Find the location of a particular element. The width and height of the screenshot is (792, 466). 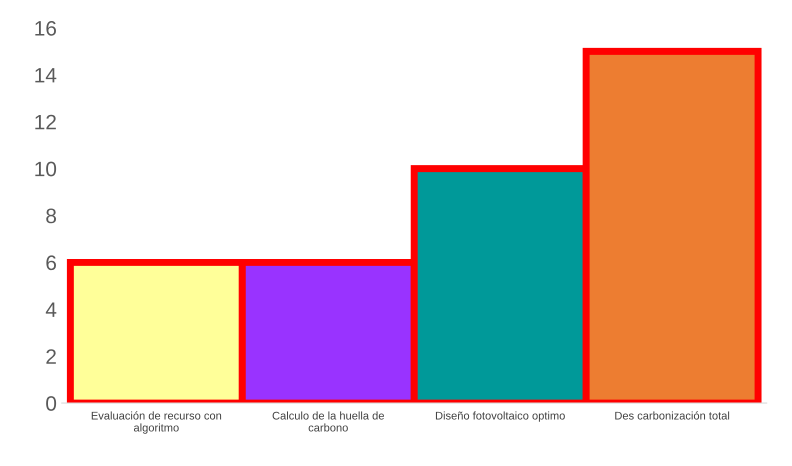

x-tick-label: Evaluación de recurso con algoritmo is located at coordinates (157, 422).